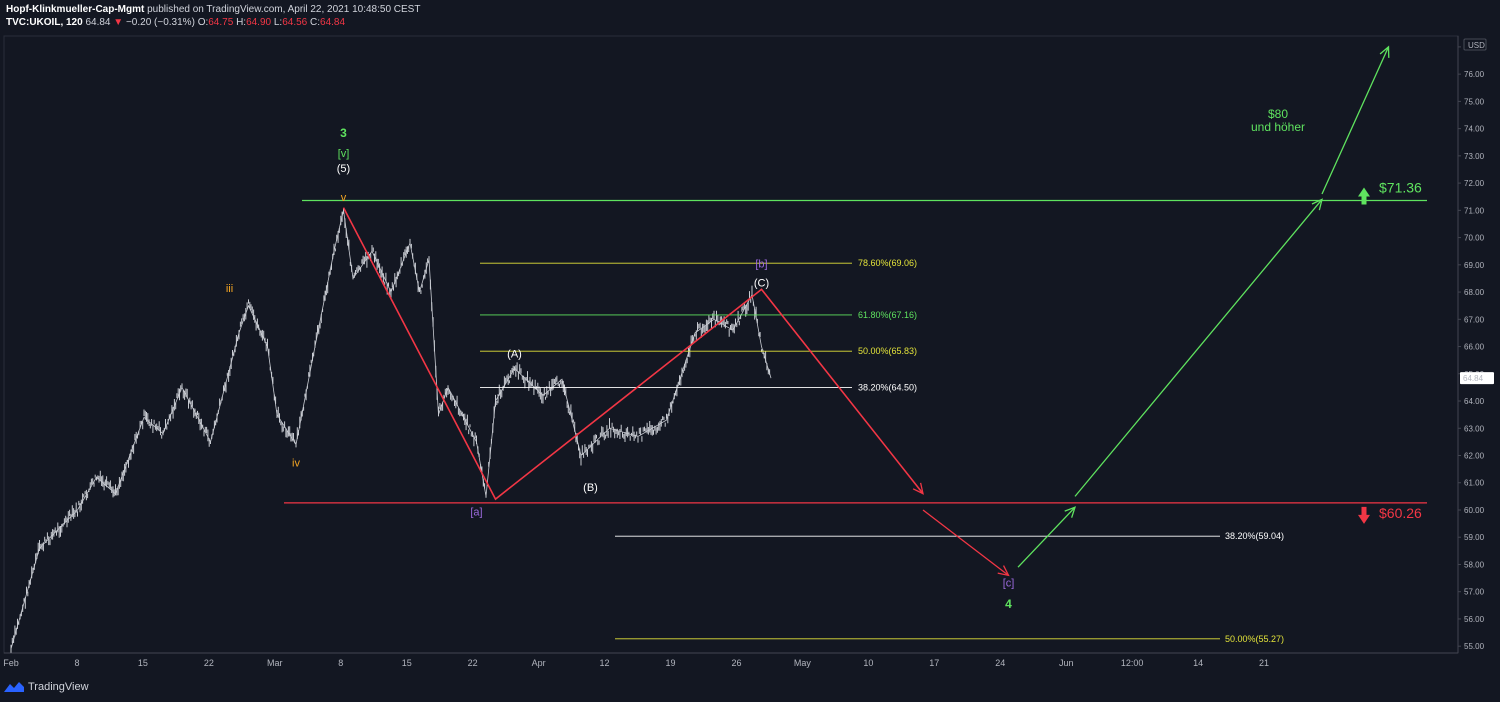  I want to click on y-axis-tick-label: 74.00, so click(1474, 129).